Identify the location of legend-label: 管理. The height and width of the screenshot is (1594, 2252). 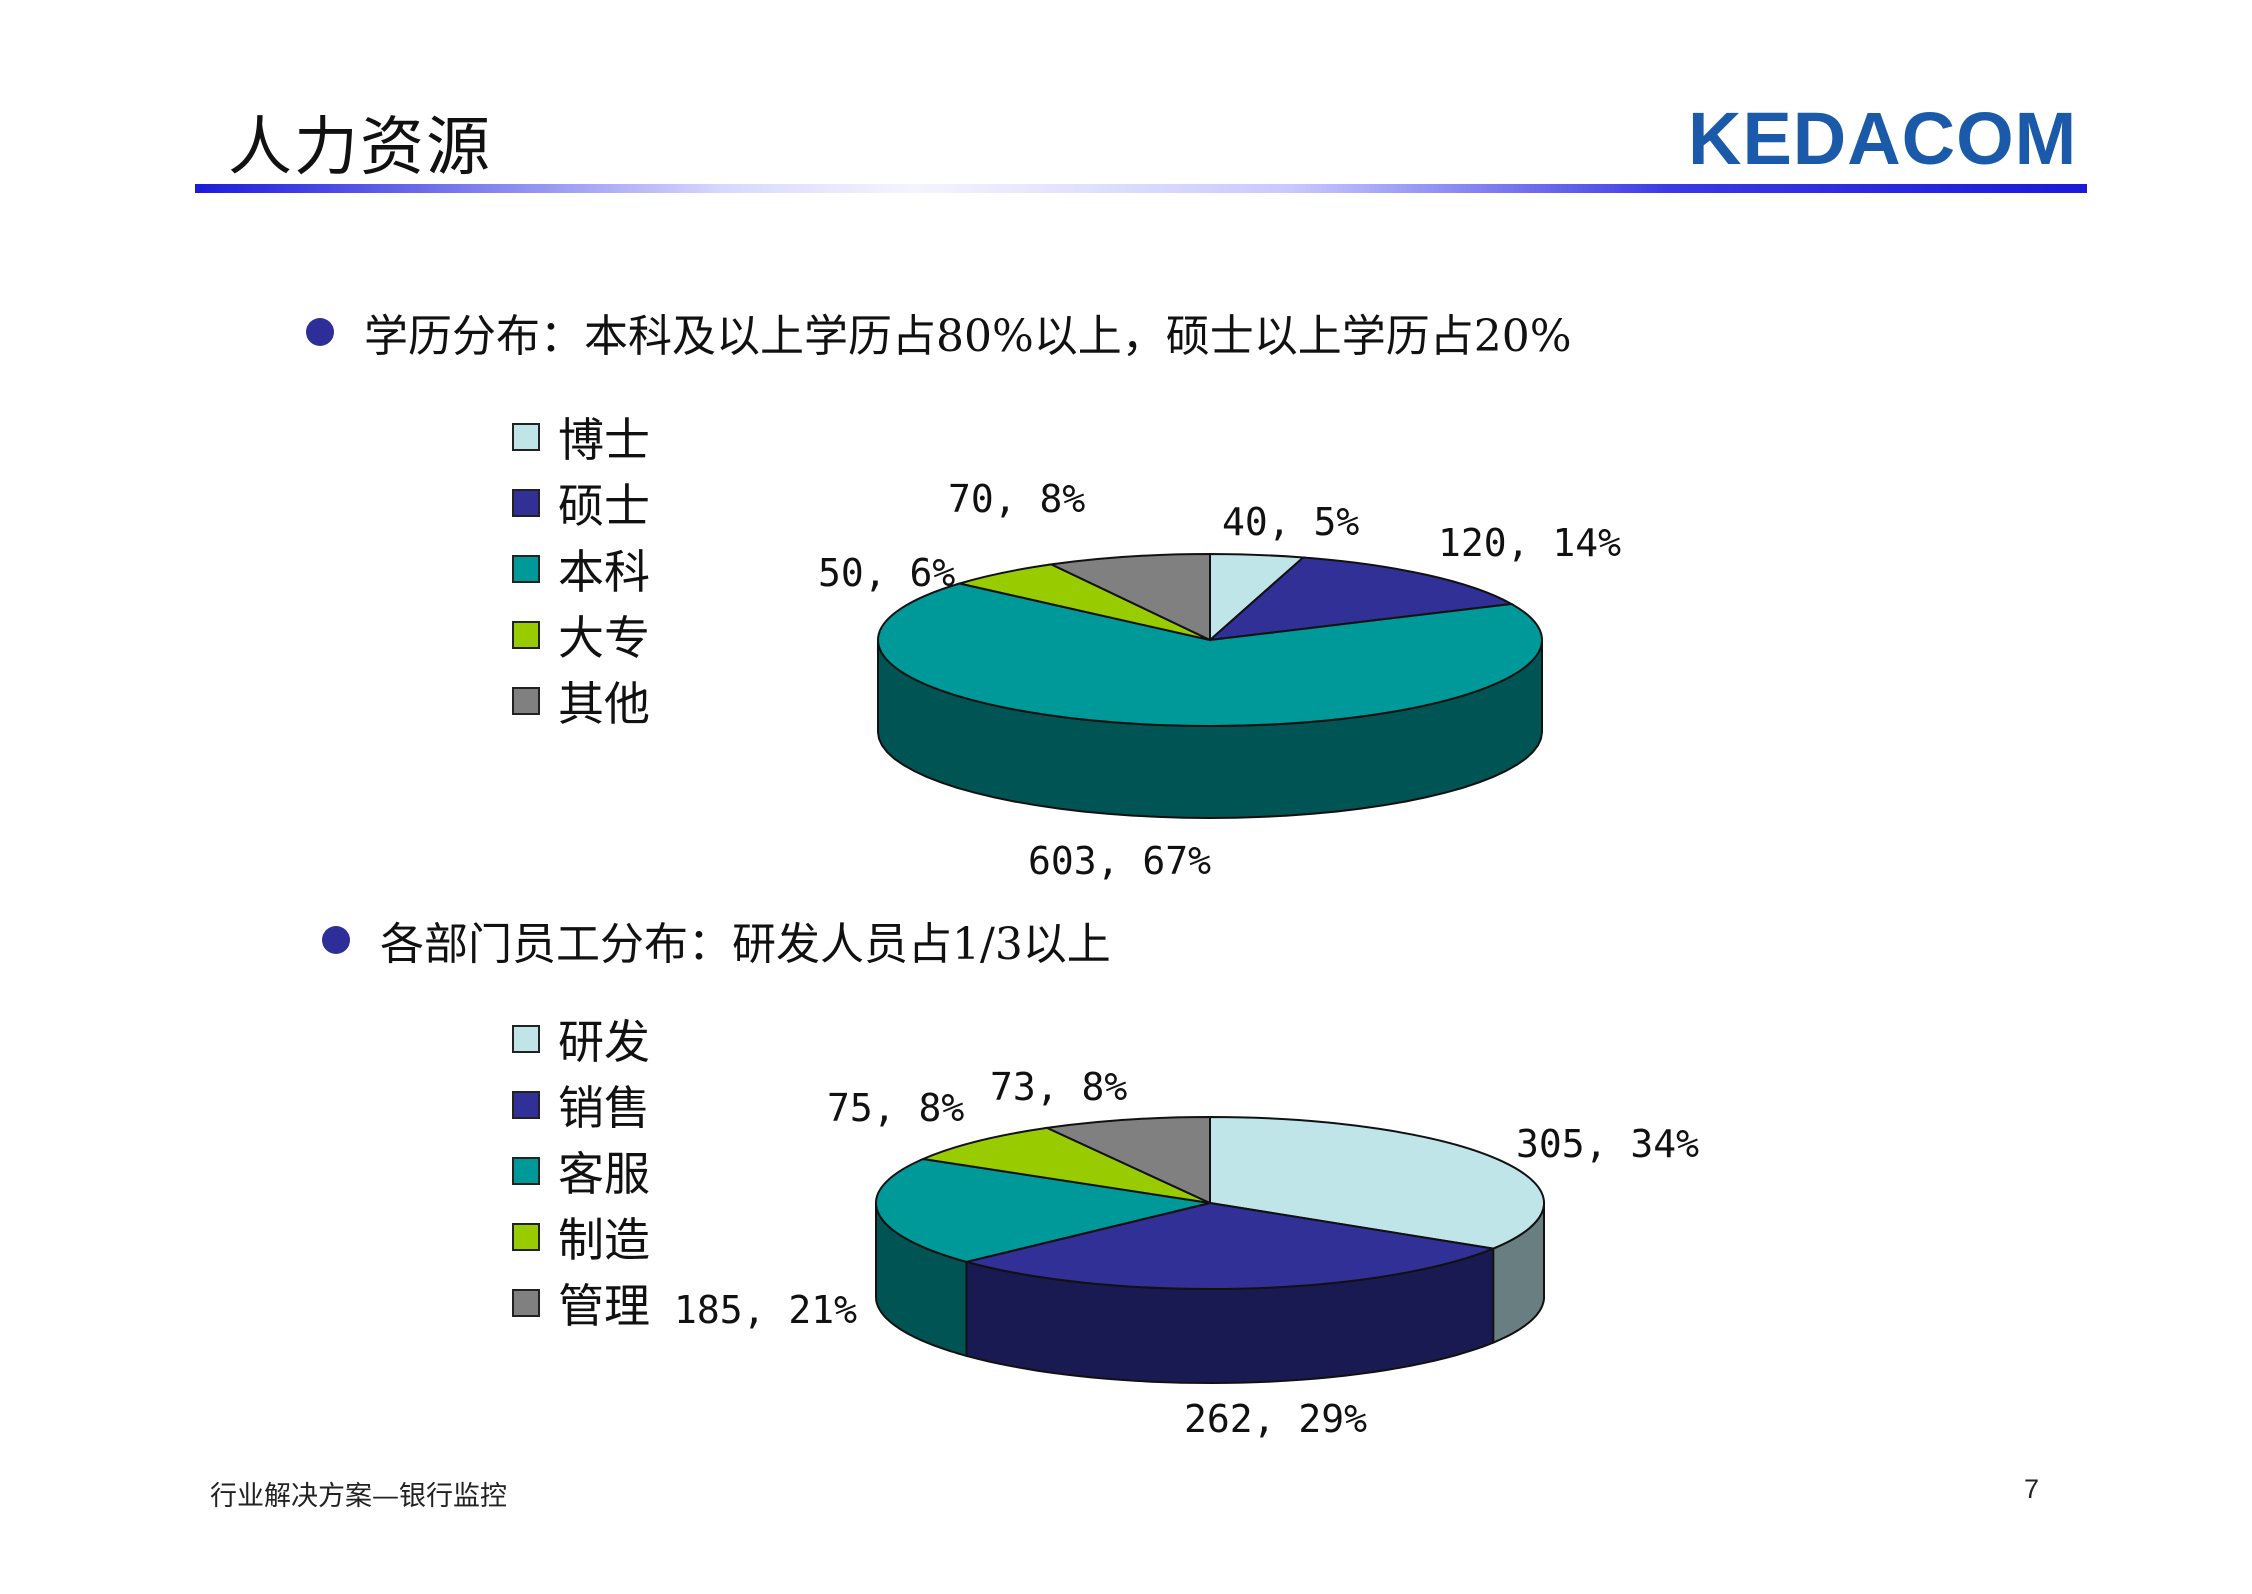
(604, 1306).